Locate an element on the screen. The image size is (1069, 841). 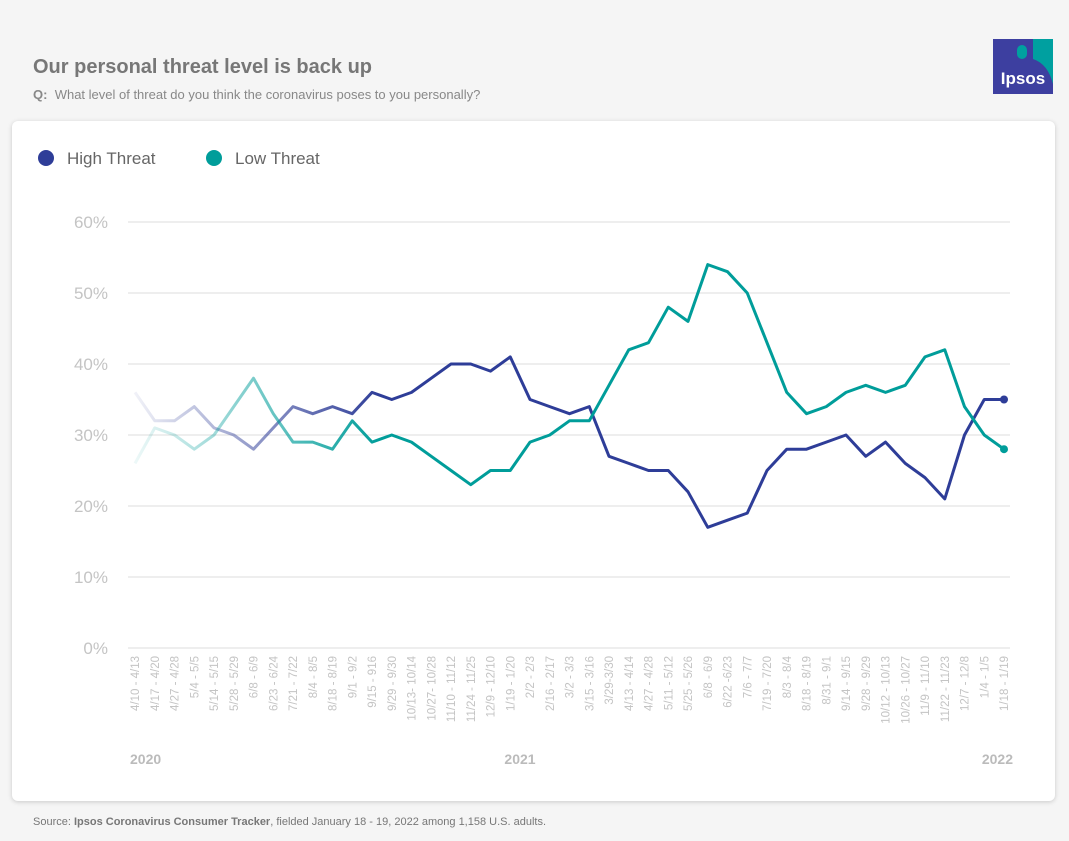
x-tick-label: 4/13 - 4/14 is located at coordinates (630, 683).